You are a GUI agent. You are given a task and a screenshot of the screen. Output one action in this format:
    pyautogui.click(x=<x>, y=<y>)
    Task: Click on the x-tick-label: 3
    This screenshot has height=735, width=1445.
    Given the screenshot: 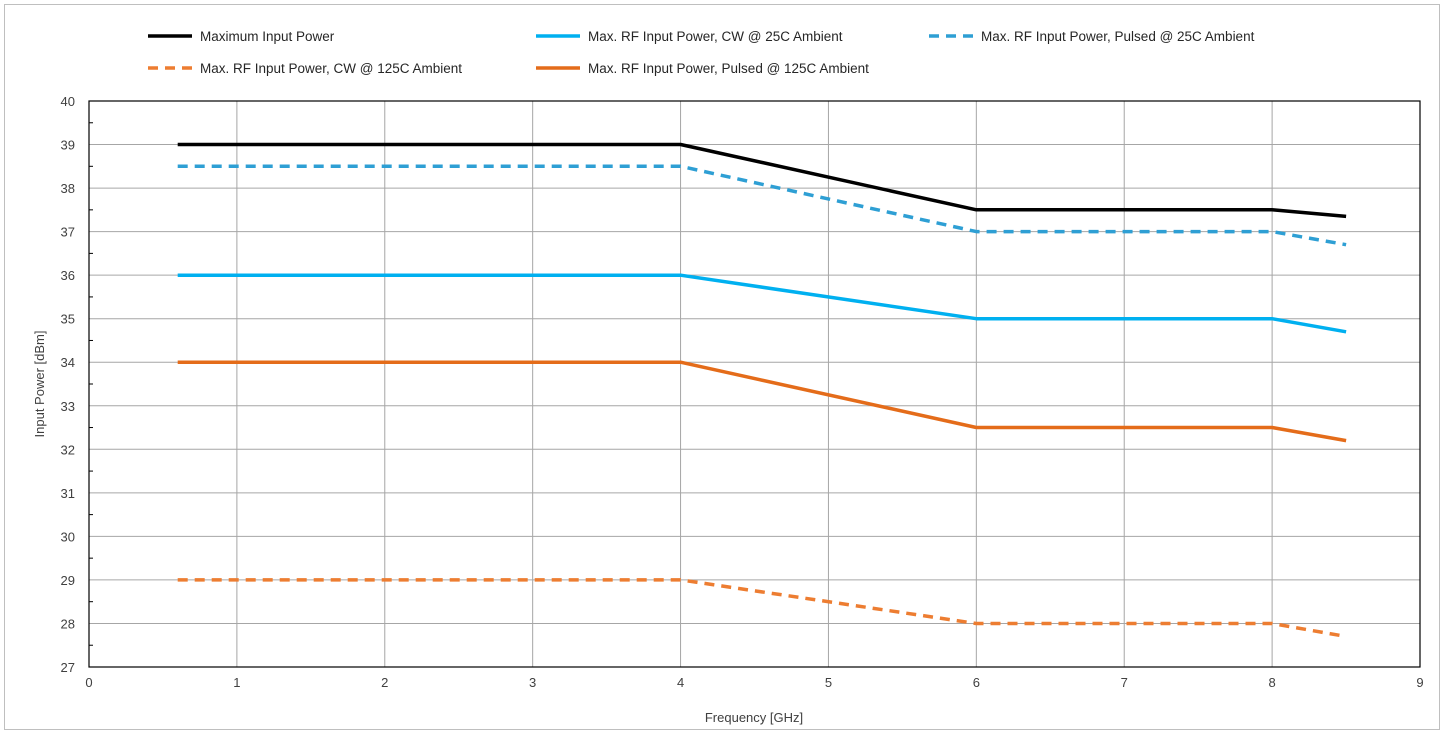 What is the action you would take?
    pyautogui.click(x=532, y=682)
    